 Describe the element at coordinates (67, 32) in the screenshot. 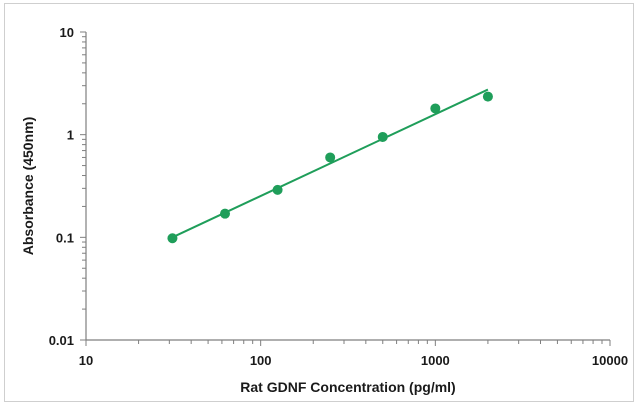

I see `y-tick-label: 10` at that location.